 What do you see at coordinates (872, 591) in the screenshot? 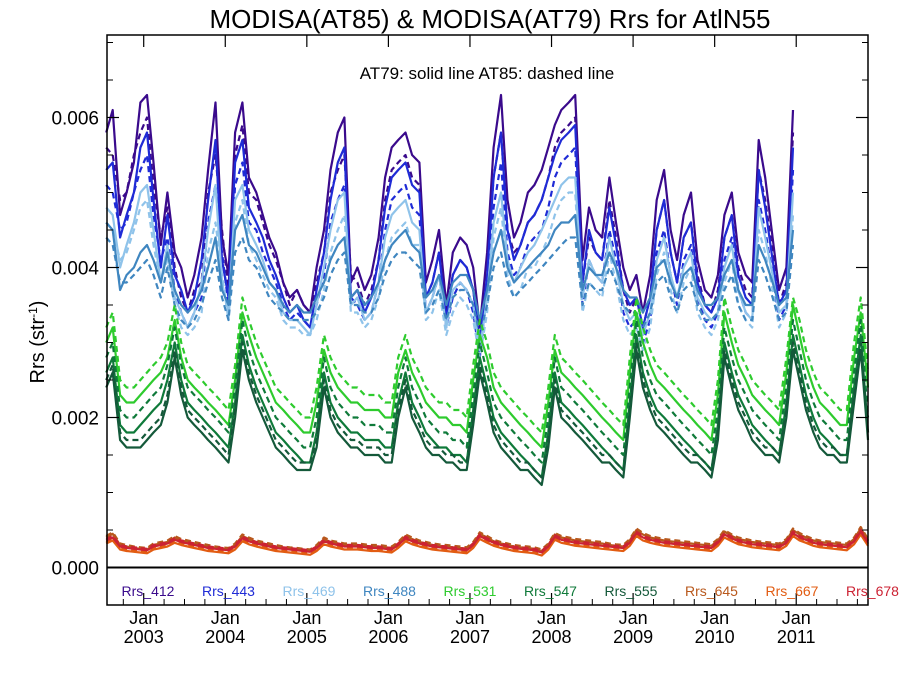
I see `legend-entry-Rrs_678: Rrs_678` at bounding box center [872, 591].